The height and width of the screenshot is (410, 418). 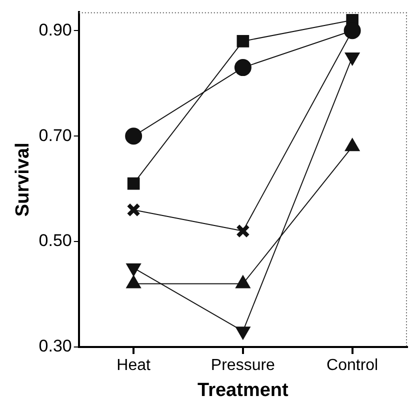 I want to click on x-axis-title: Treatment, so click(x=244, y=390).